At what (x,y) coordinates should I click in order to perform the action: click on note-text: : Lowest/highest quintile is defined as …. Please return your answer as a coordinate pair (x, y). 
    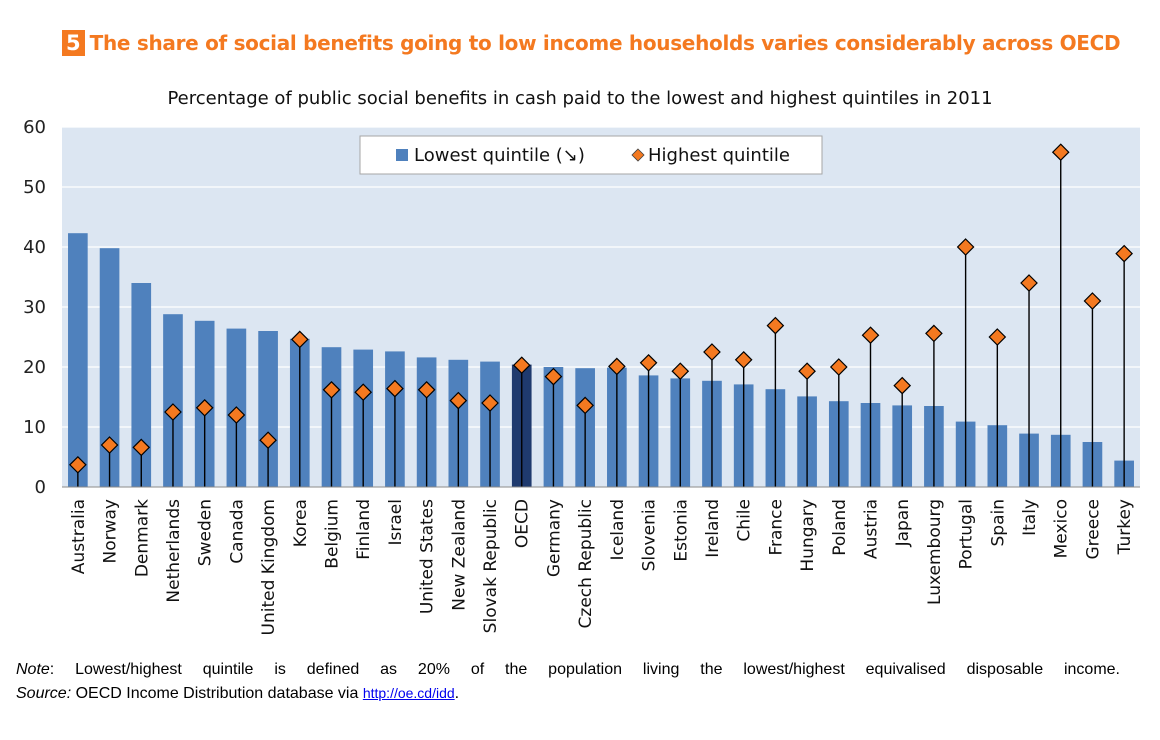
    Looking at the image, I should click on (584, 669).